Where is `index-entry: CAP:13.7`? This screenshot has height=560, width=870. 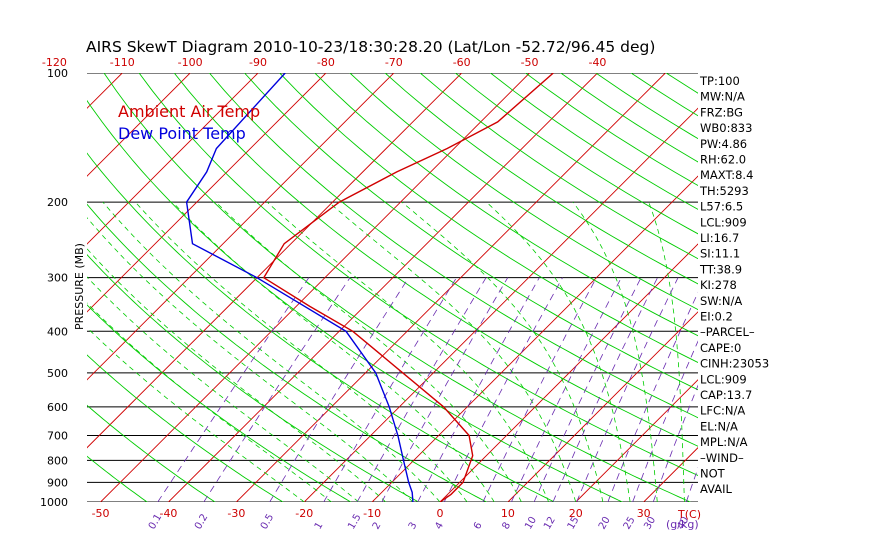 index-entry: CAP:13.7 is located at coordinates (726, 395).